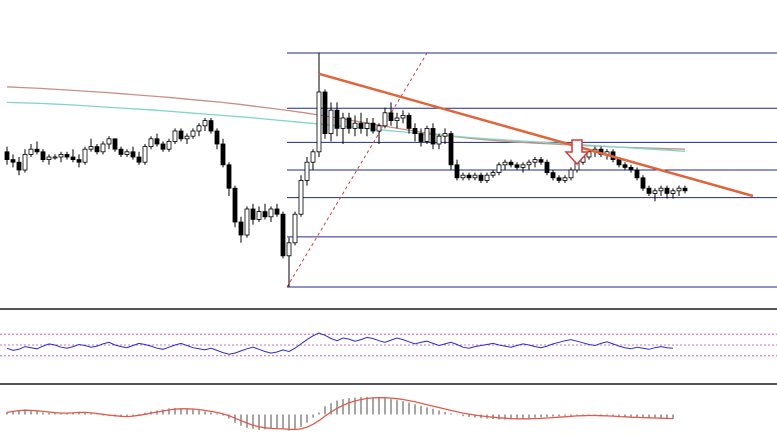 The image size is (777, 437). Describe the element at coordinates (577, 152) in the screenshot. I see `down-arrow-icon` at that location.